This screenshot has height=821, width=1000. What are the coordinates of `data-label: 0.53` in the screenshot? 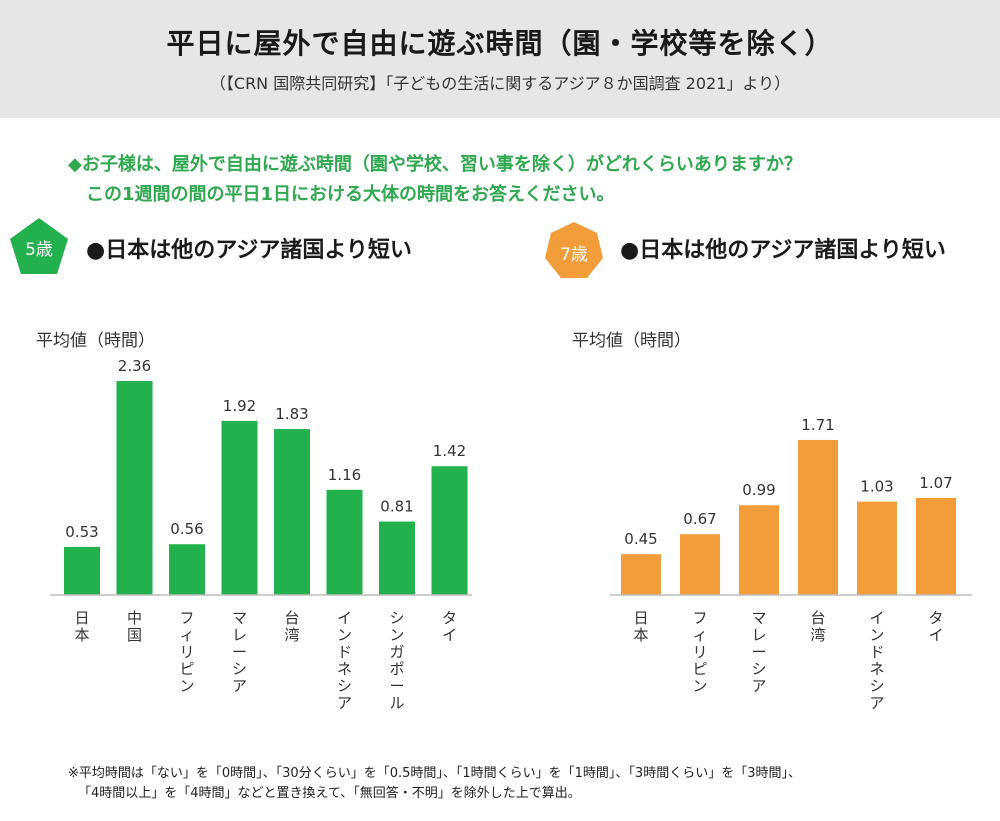 It's located at (81, 532).